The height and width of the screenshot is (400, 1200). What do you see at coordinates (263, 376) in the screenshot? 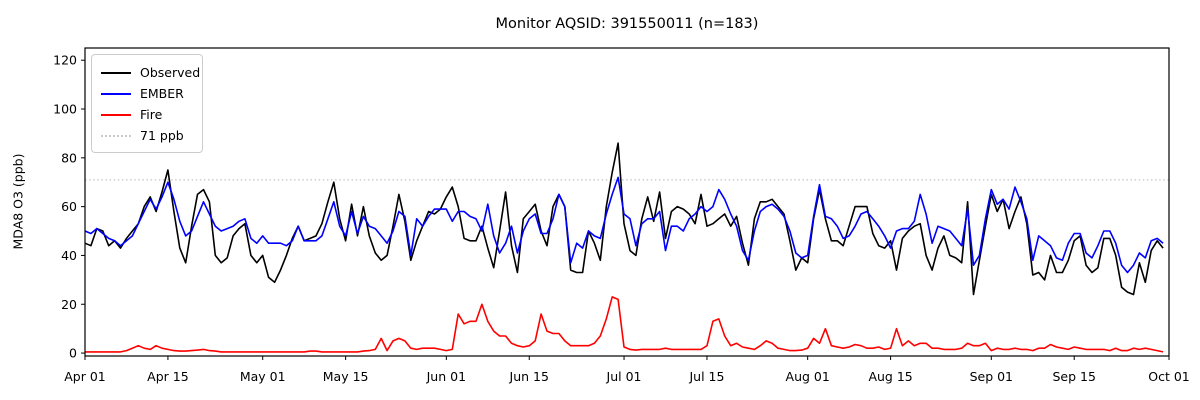
I see `x-tick-label: May 01` at bounding box center [263, 376].